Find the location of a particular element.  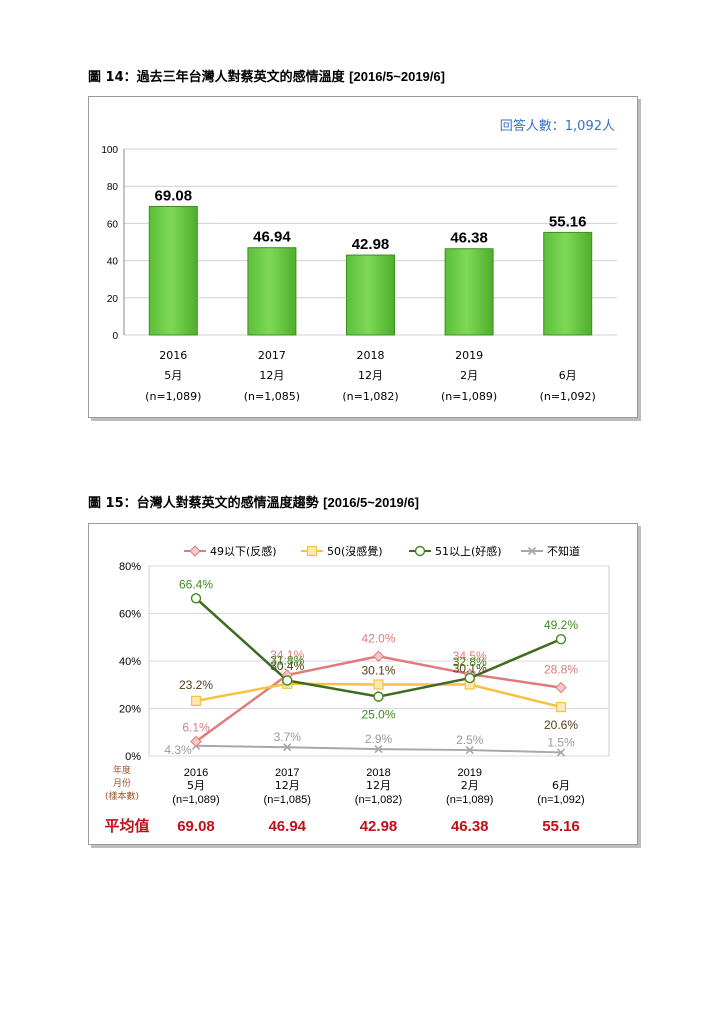

data-label: 28.8% is located at coordinates (561, 670).